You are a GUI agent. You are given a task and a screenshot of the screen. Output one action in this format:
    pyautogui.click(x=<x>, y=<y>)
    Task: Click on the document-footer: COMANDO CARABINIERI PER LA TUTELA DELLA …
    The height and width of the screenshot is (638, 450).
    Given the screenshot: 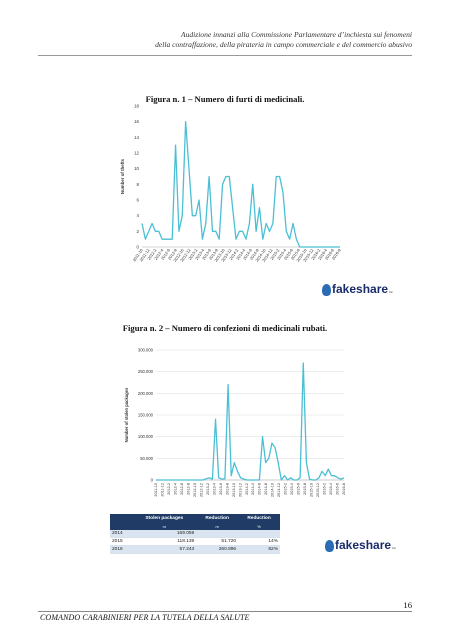 What is the action you would take?
    pyautogui.click(x=145, y=617)
    